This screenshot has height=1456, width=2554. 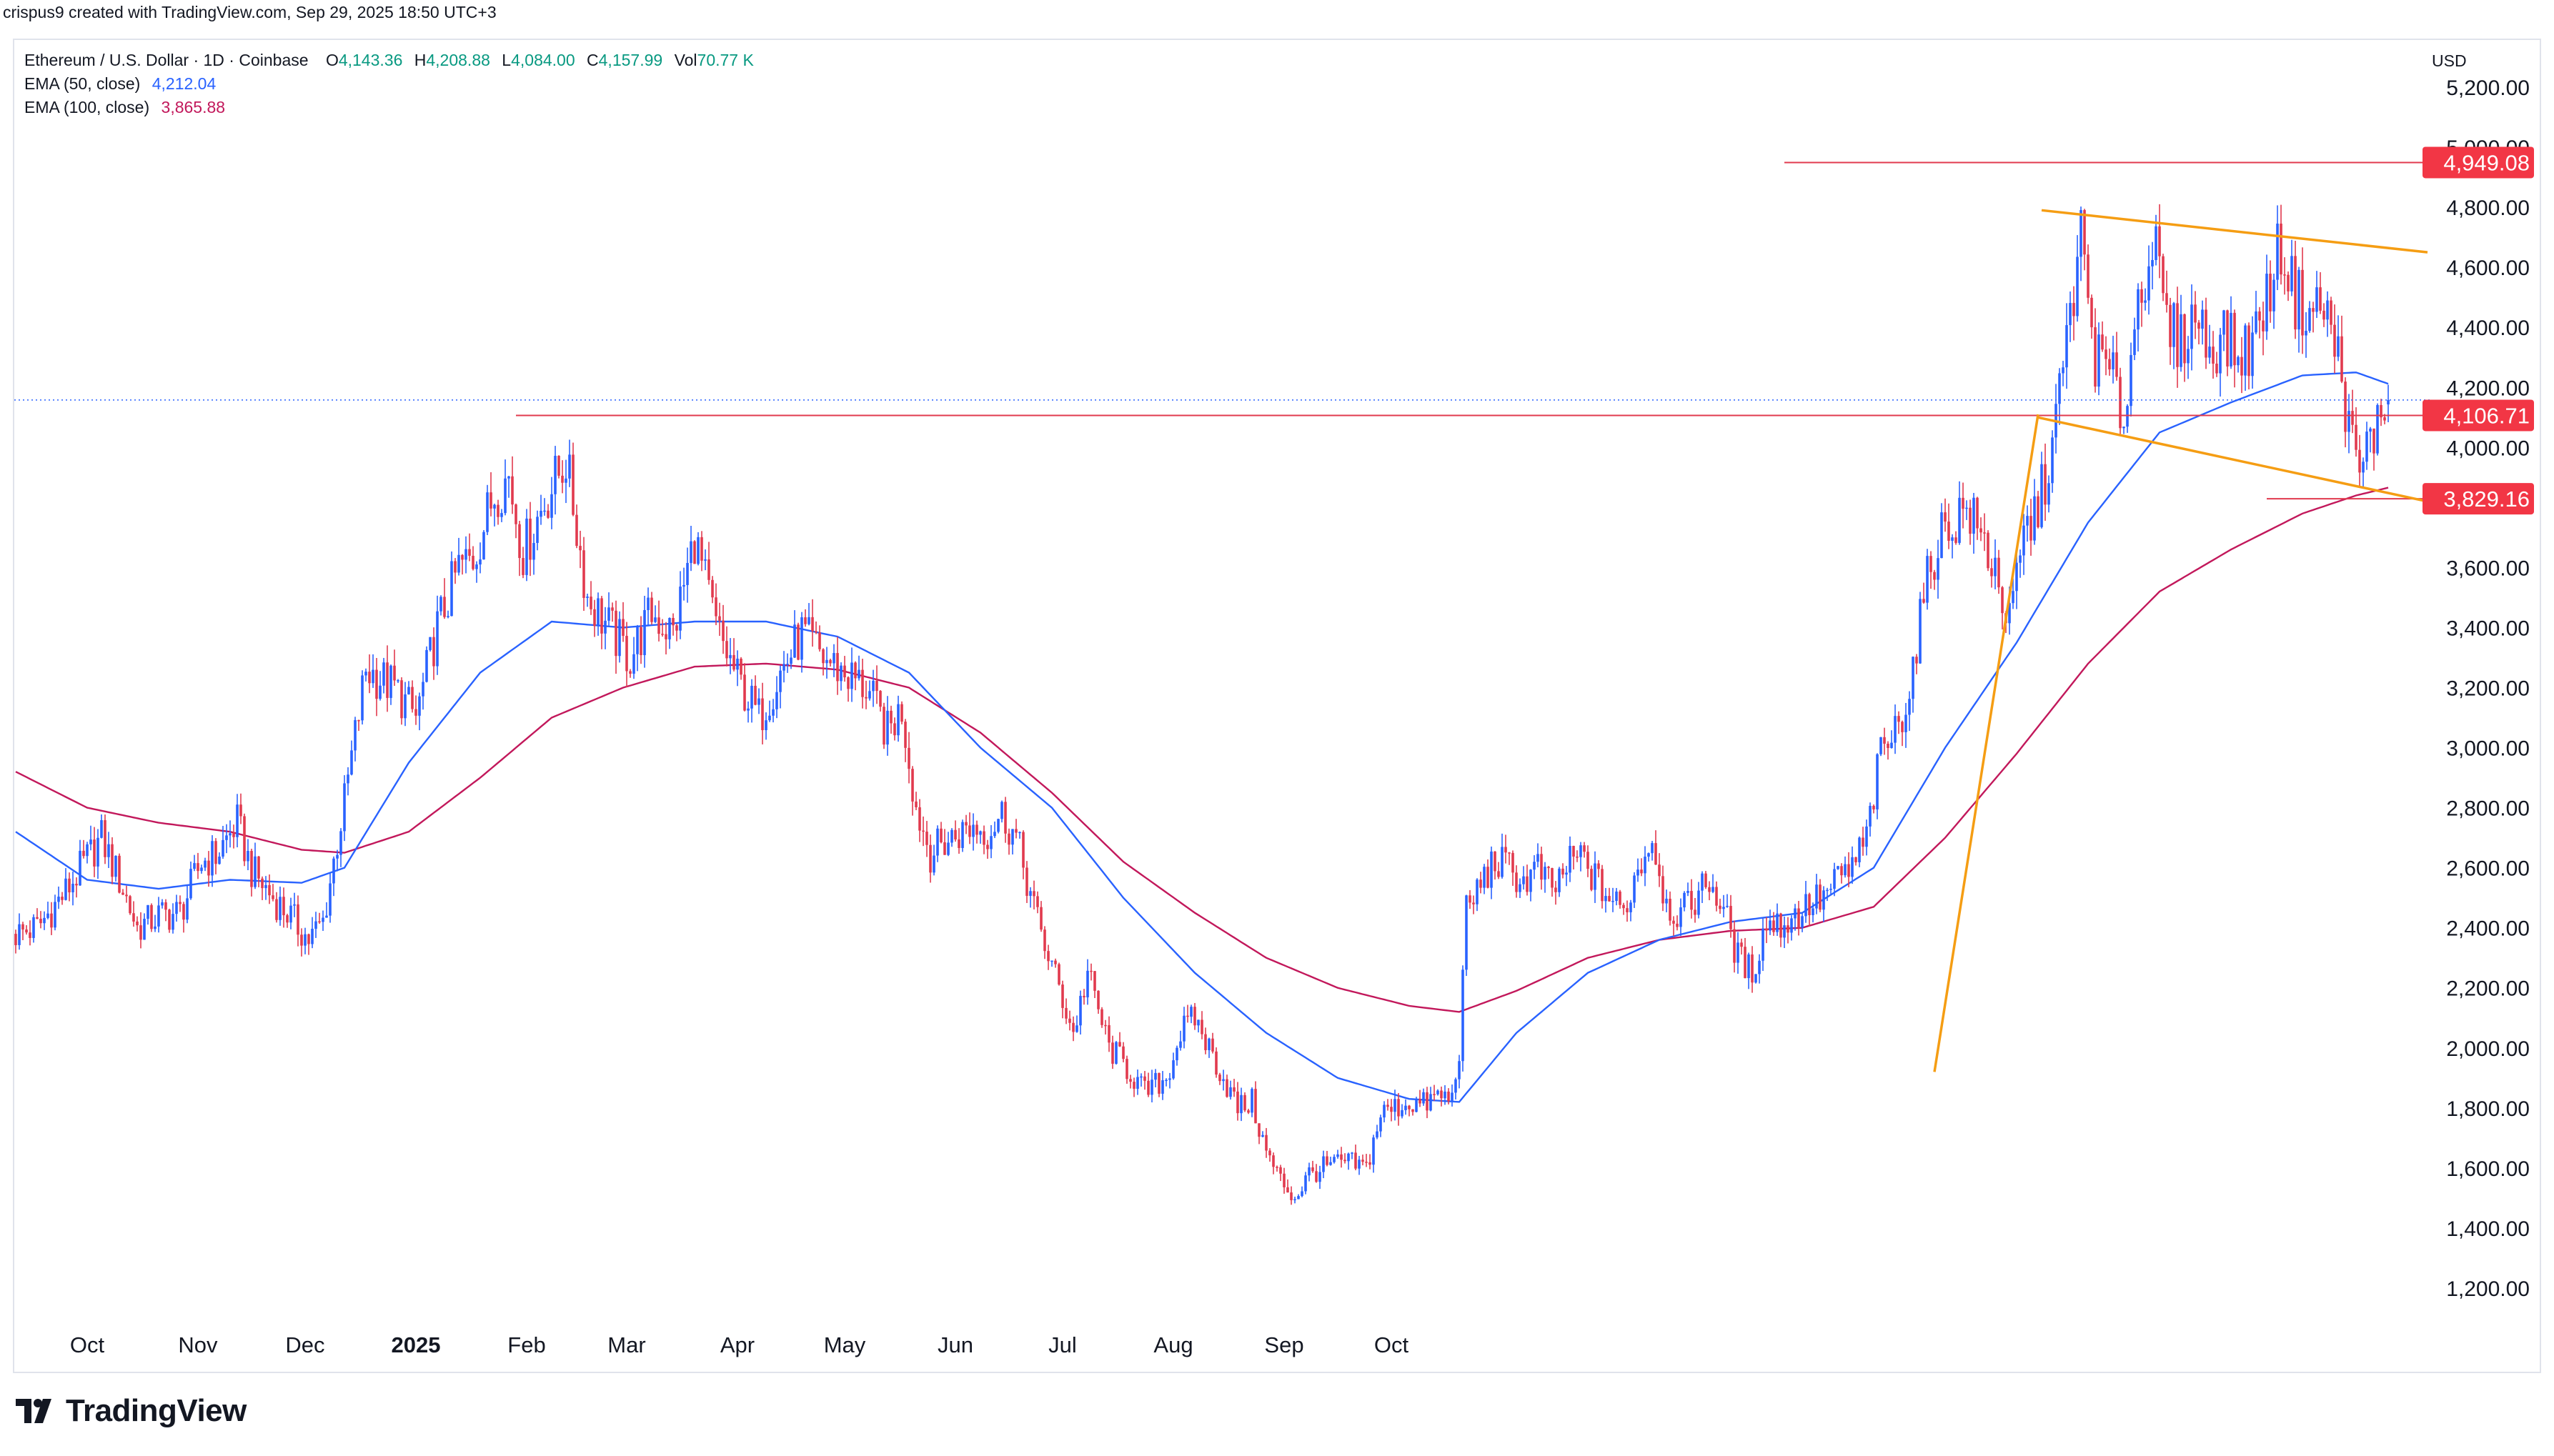 I want to click on price-tick: 4,200.00, so click(x=2488, y=388).